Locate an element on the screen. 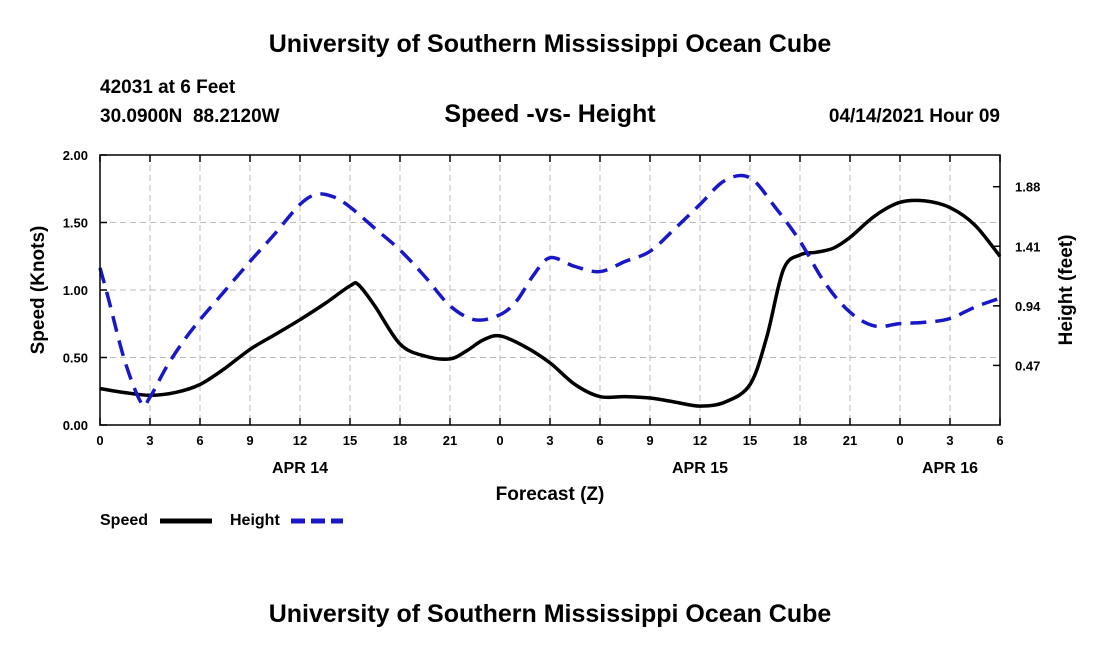 This screenshot has width=1100, height=650. coordinates-label: 30.0900N 88.2120W is located at coordinates (190, 116).